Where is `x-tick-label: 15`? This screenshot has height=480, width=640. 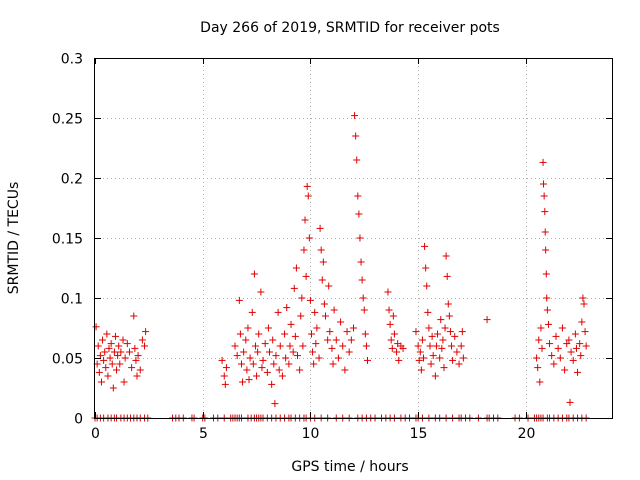
x-tick-label: 15 is located at coordinates (419, 434).